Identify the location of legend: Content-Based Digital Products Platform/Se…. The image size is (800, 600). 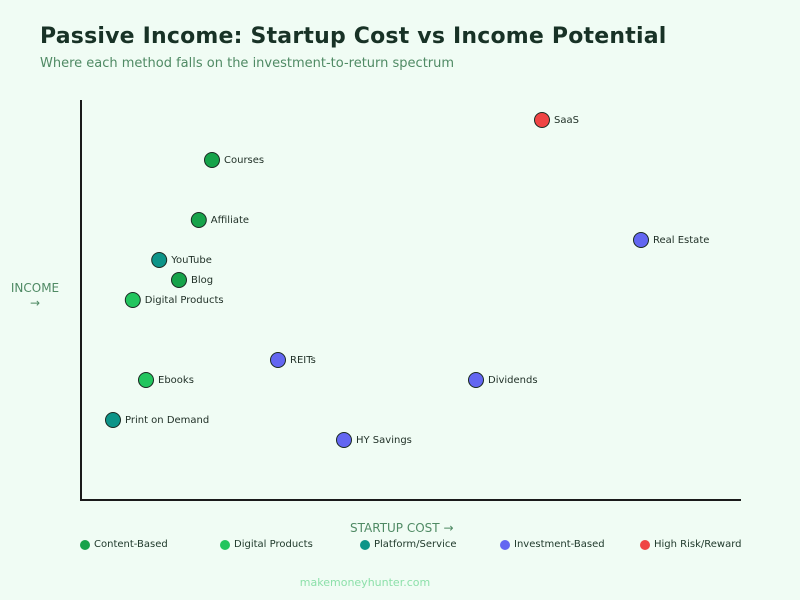
(430, 546).